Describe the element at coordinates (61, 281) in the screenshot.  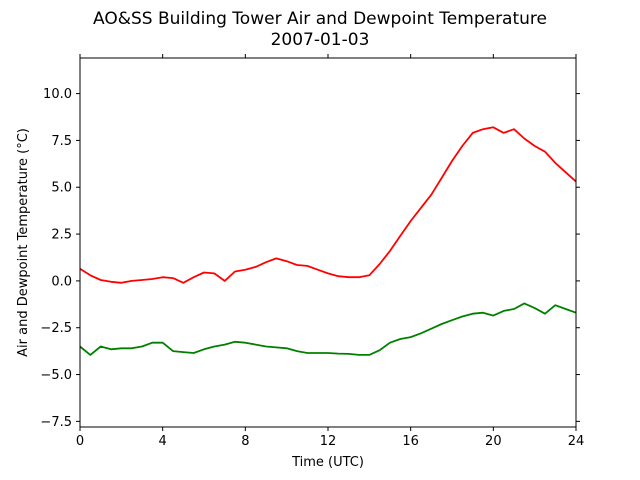
I see `y-tick-label: 0.0` at that location.